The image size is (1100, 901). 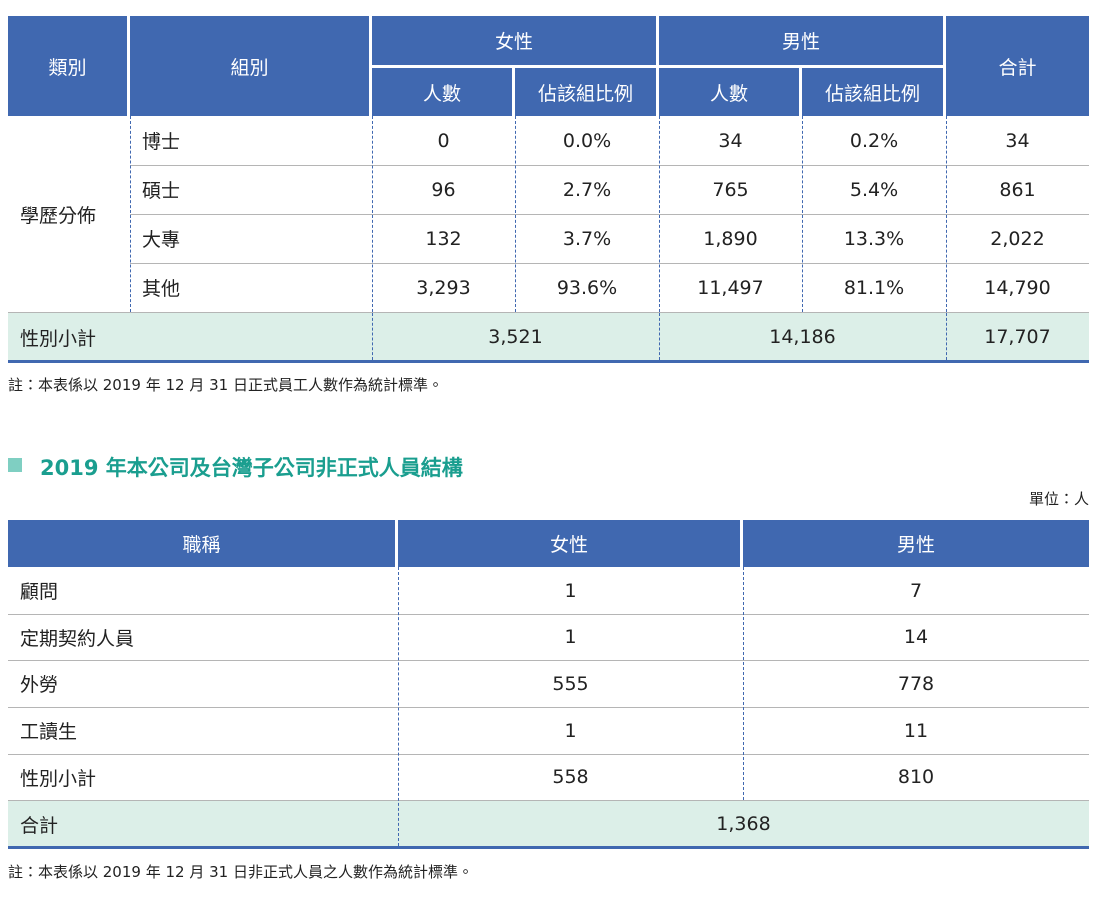 I want to click on table-cell: 0.2%, so click(x=874, y=140).